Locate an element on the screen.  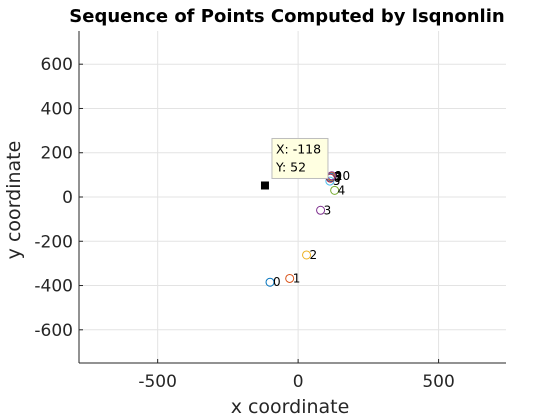
data-point-label: 10 is located at coordinates (342, 176).